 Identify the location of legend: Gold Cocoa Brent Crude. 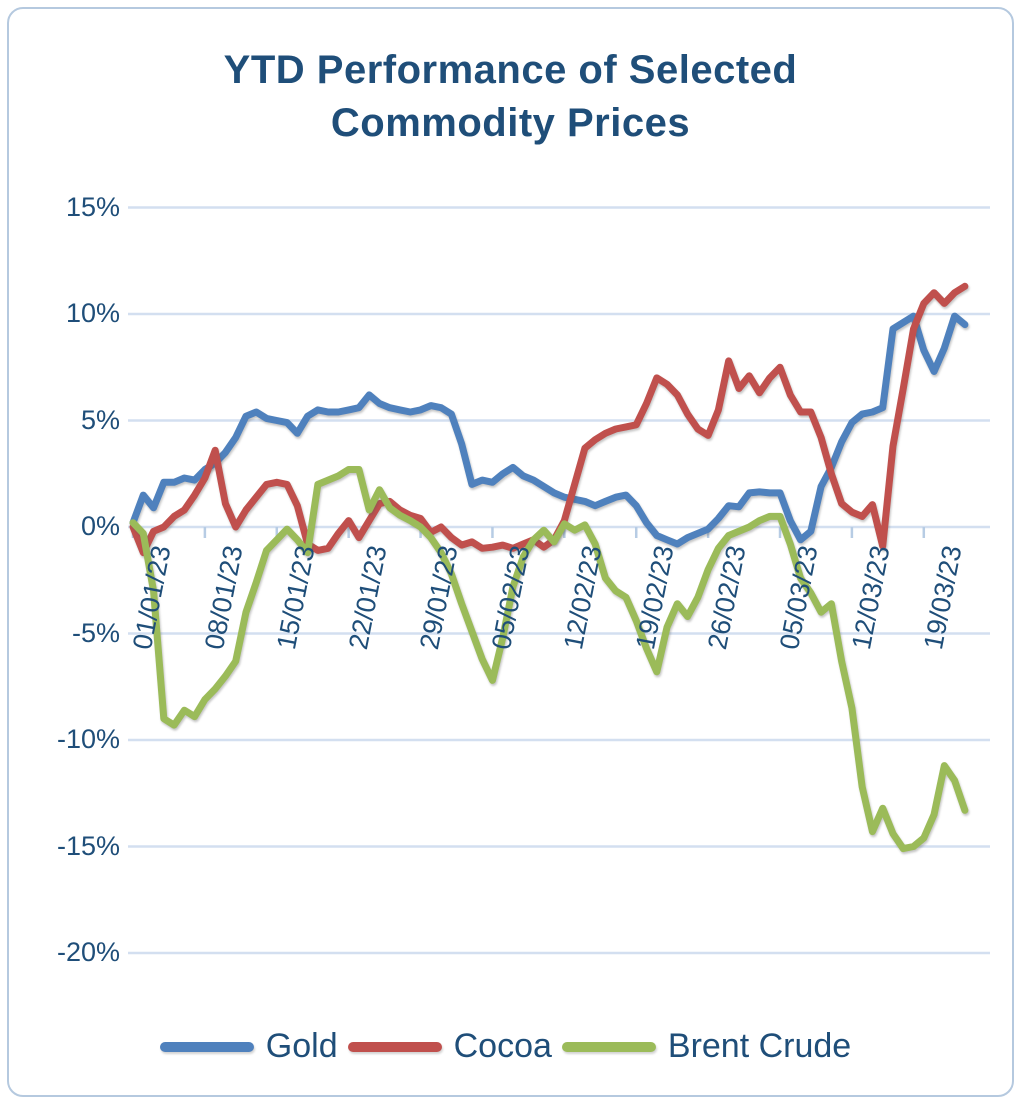
(510, 1046).